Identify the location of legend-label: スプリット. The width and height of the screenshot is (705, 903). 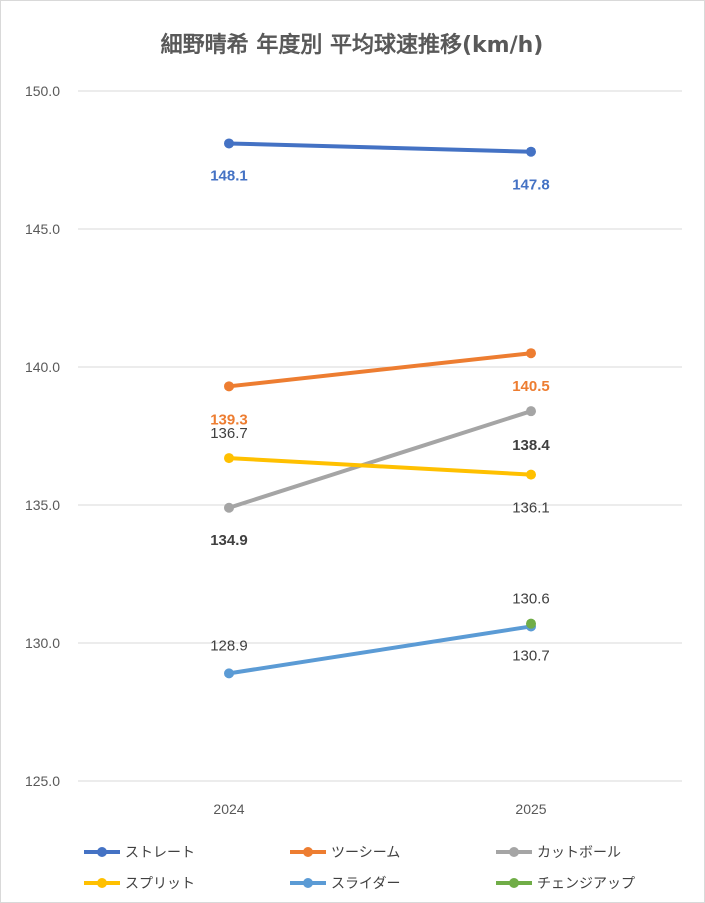
(160, 884).